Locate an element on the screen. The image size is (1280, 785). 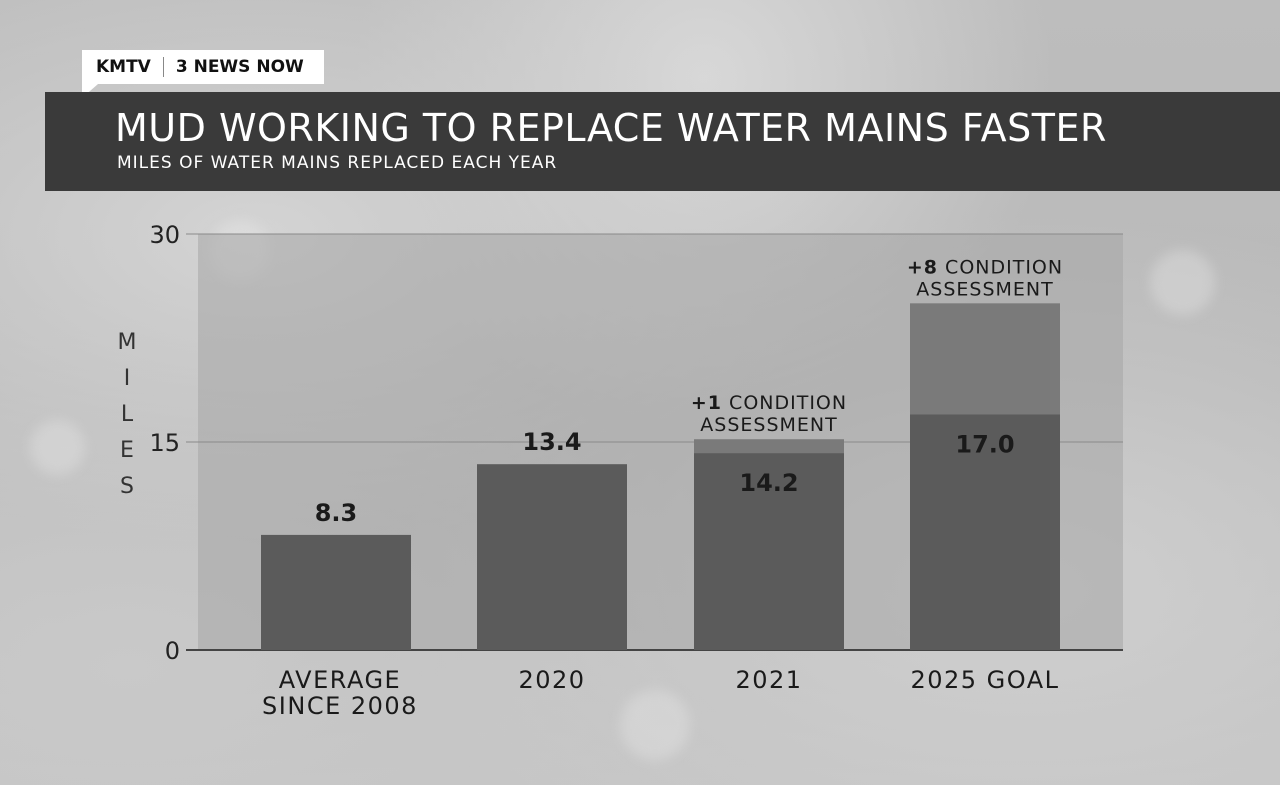
x-tick-label: SINCE 2008 is located at coordinates (340, 706).